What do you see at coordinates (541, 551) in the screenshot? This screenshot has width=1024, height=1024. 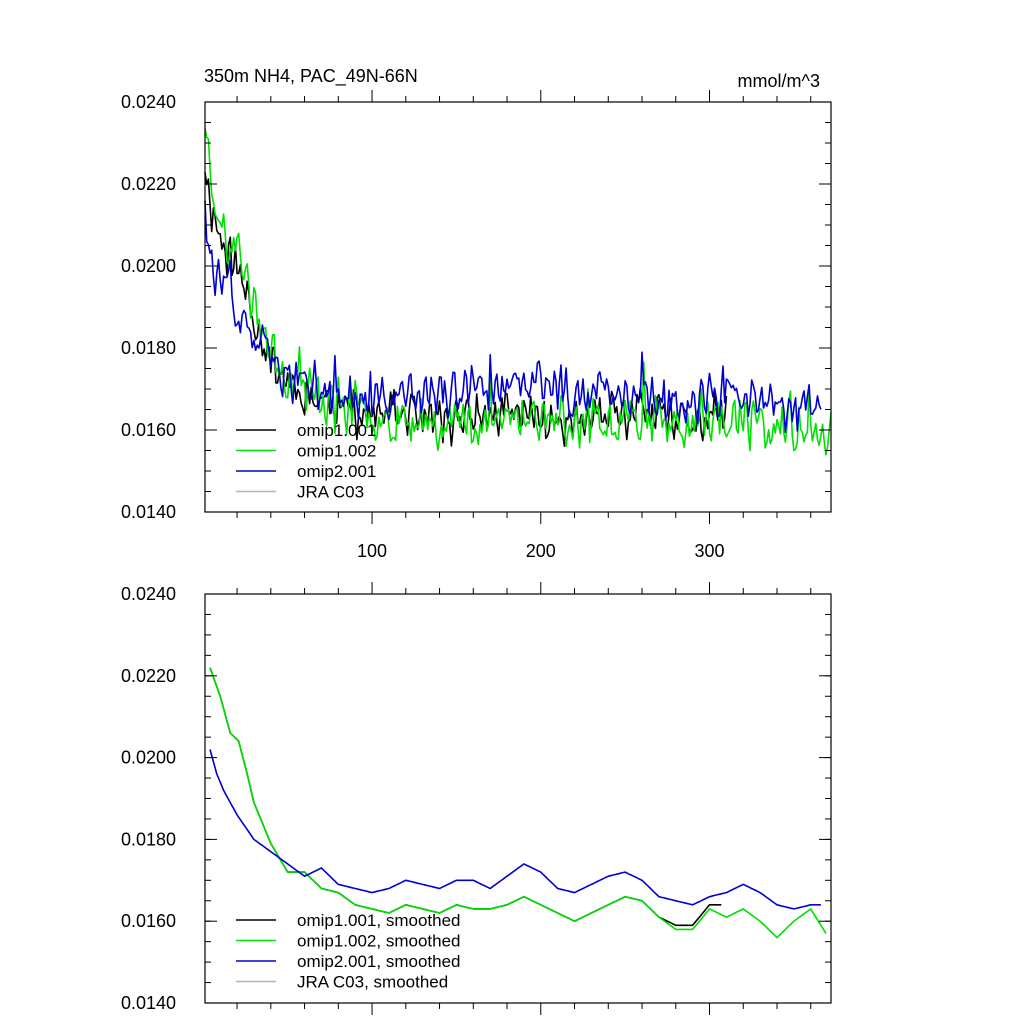 I see `x-tick-label: 200` at bounding box center [541, 551].